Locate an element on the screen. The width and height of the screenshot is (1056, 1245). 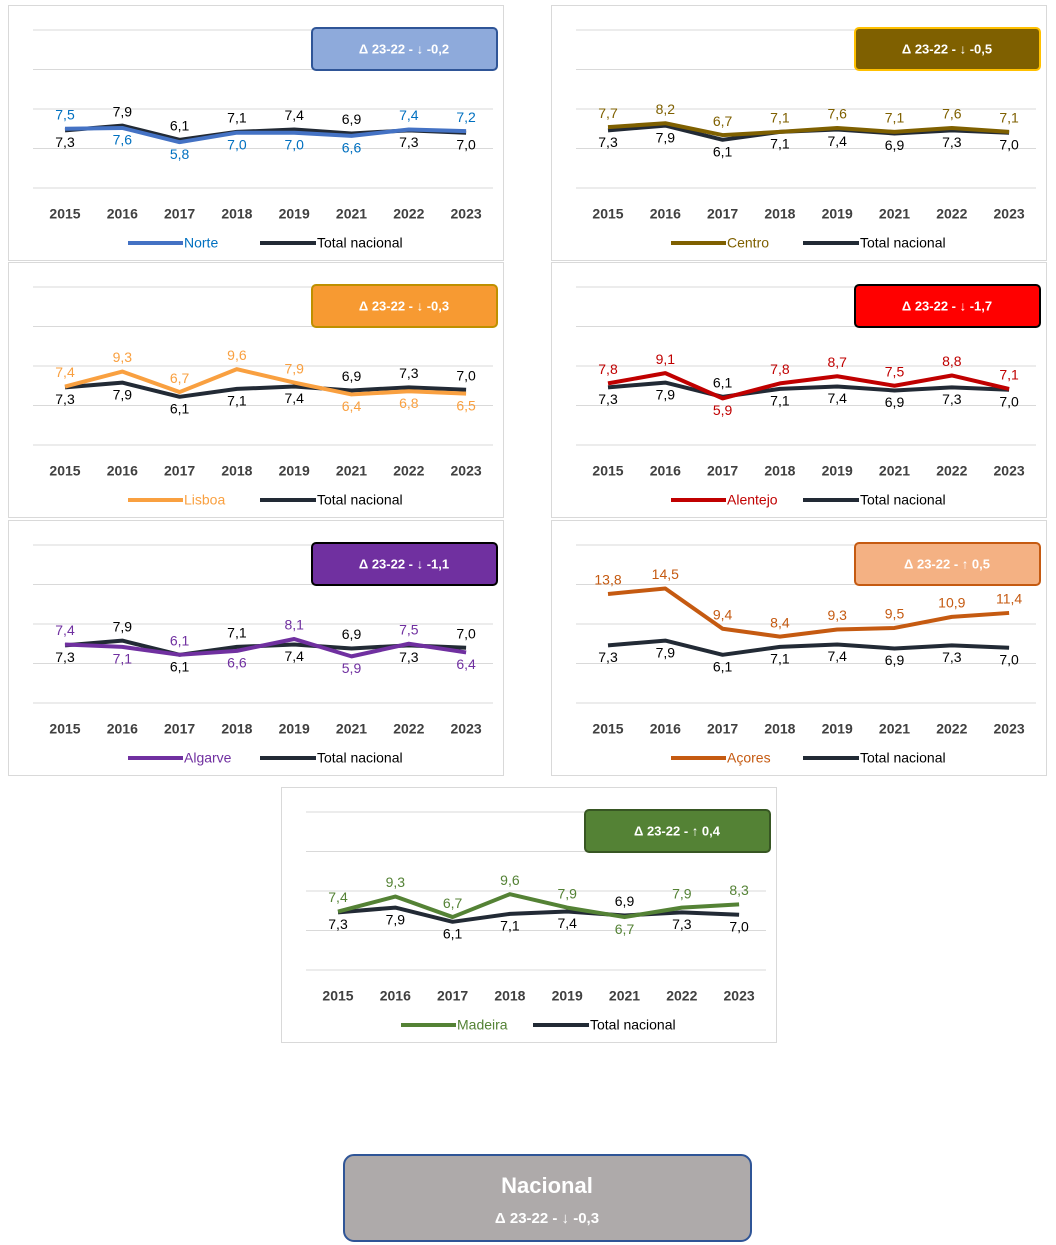
annotation: Δ 23-22 - ↑ 0,5 is located at coordinates (947, 563).